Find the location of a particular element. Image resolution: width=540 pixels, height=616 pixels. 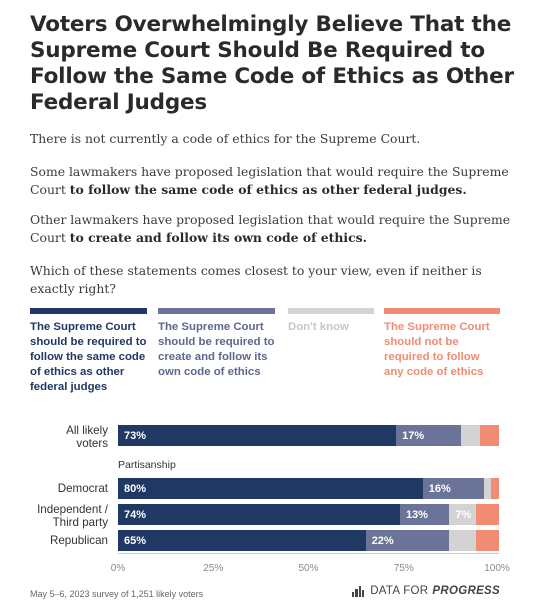

brand-bold: PROGRESS is located at coordinates (466, 591).